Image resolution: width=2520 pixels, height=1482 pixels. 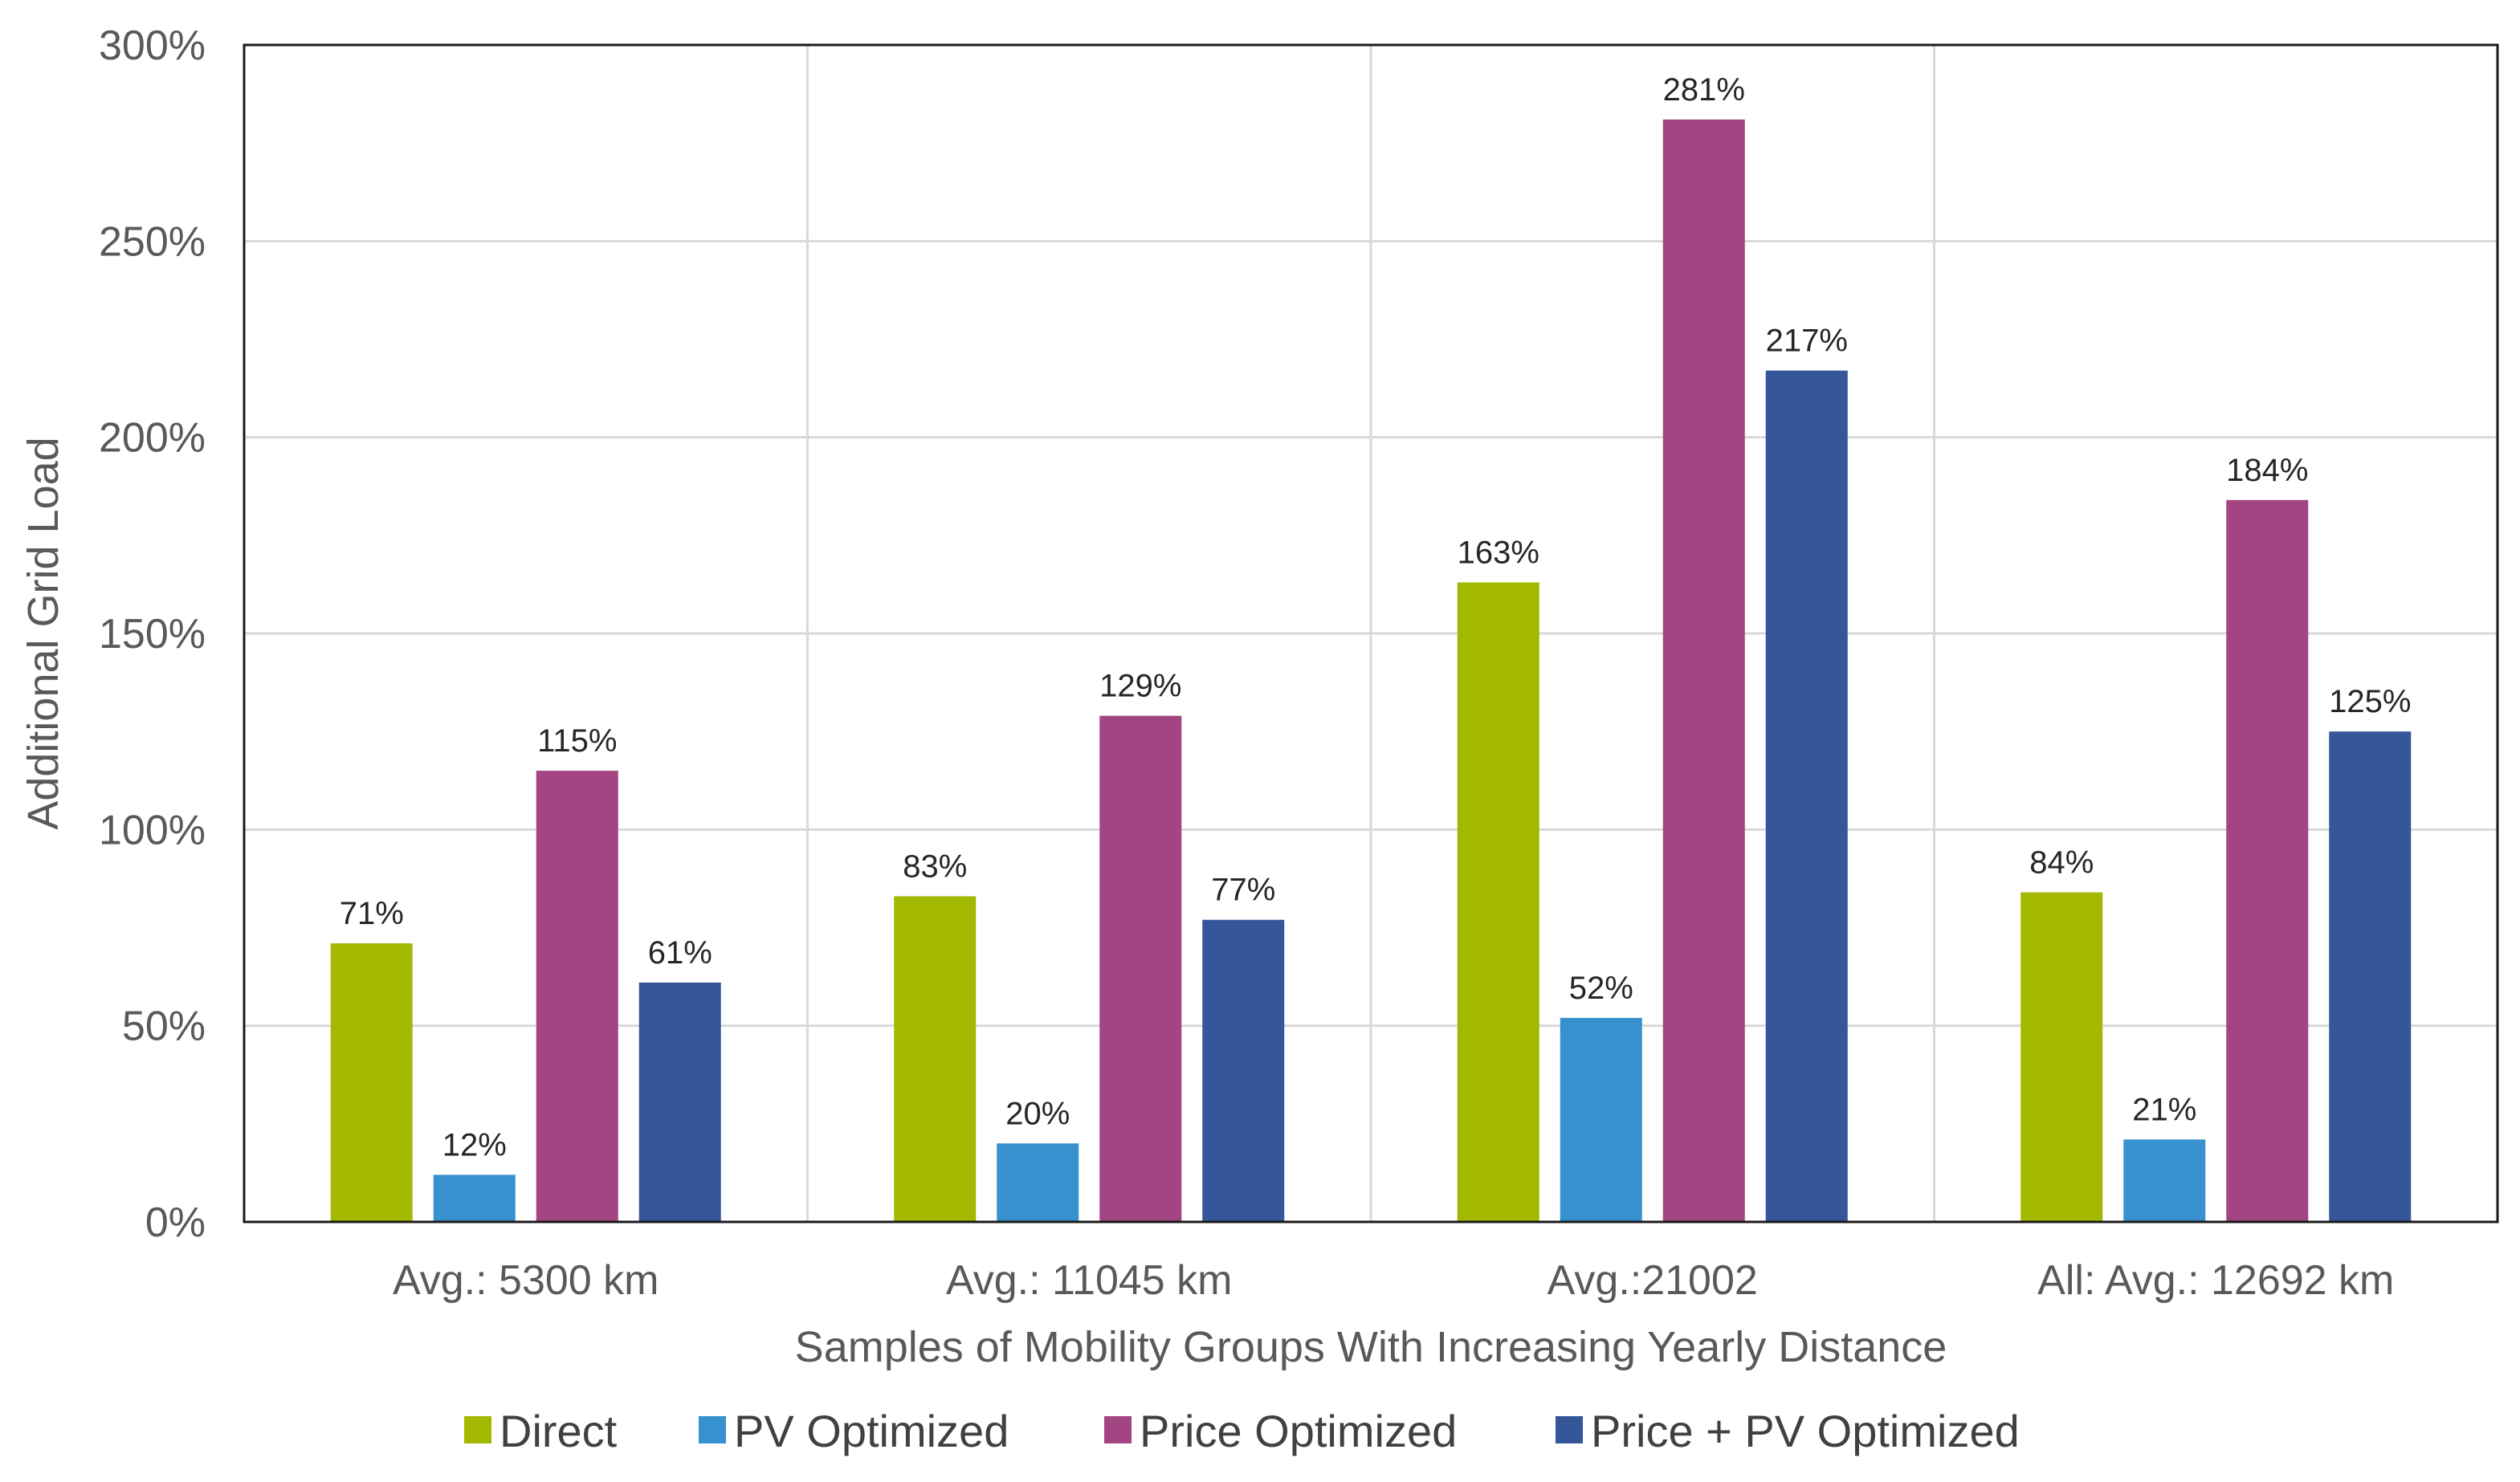 What do you see at coordinates (1805, 1431) in the screenshot?
I see `legend-label: Price + PV Optimized` at bounding box center [1805, 1431].